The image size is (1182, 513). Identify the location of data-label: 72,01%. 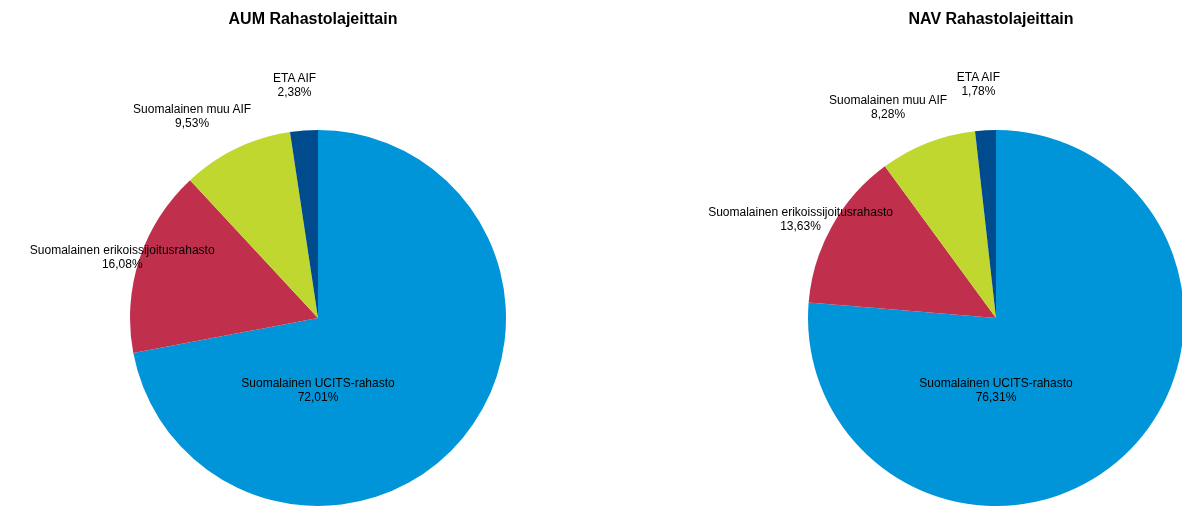
(318, 397).